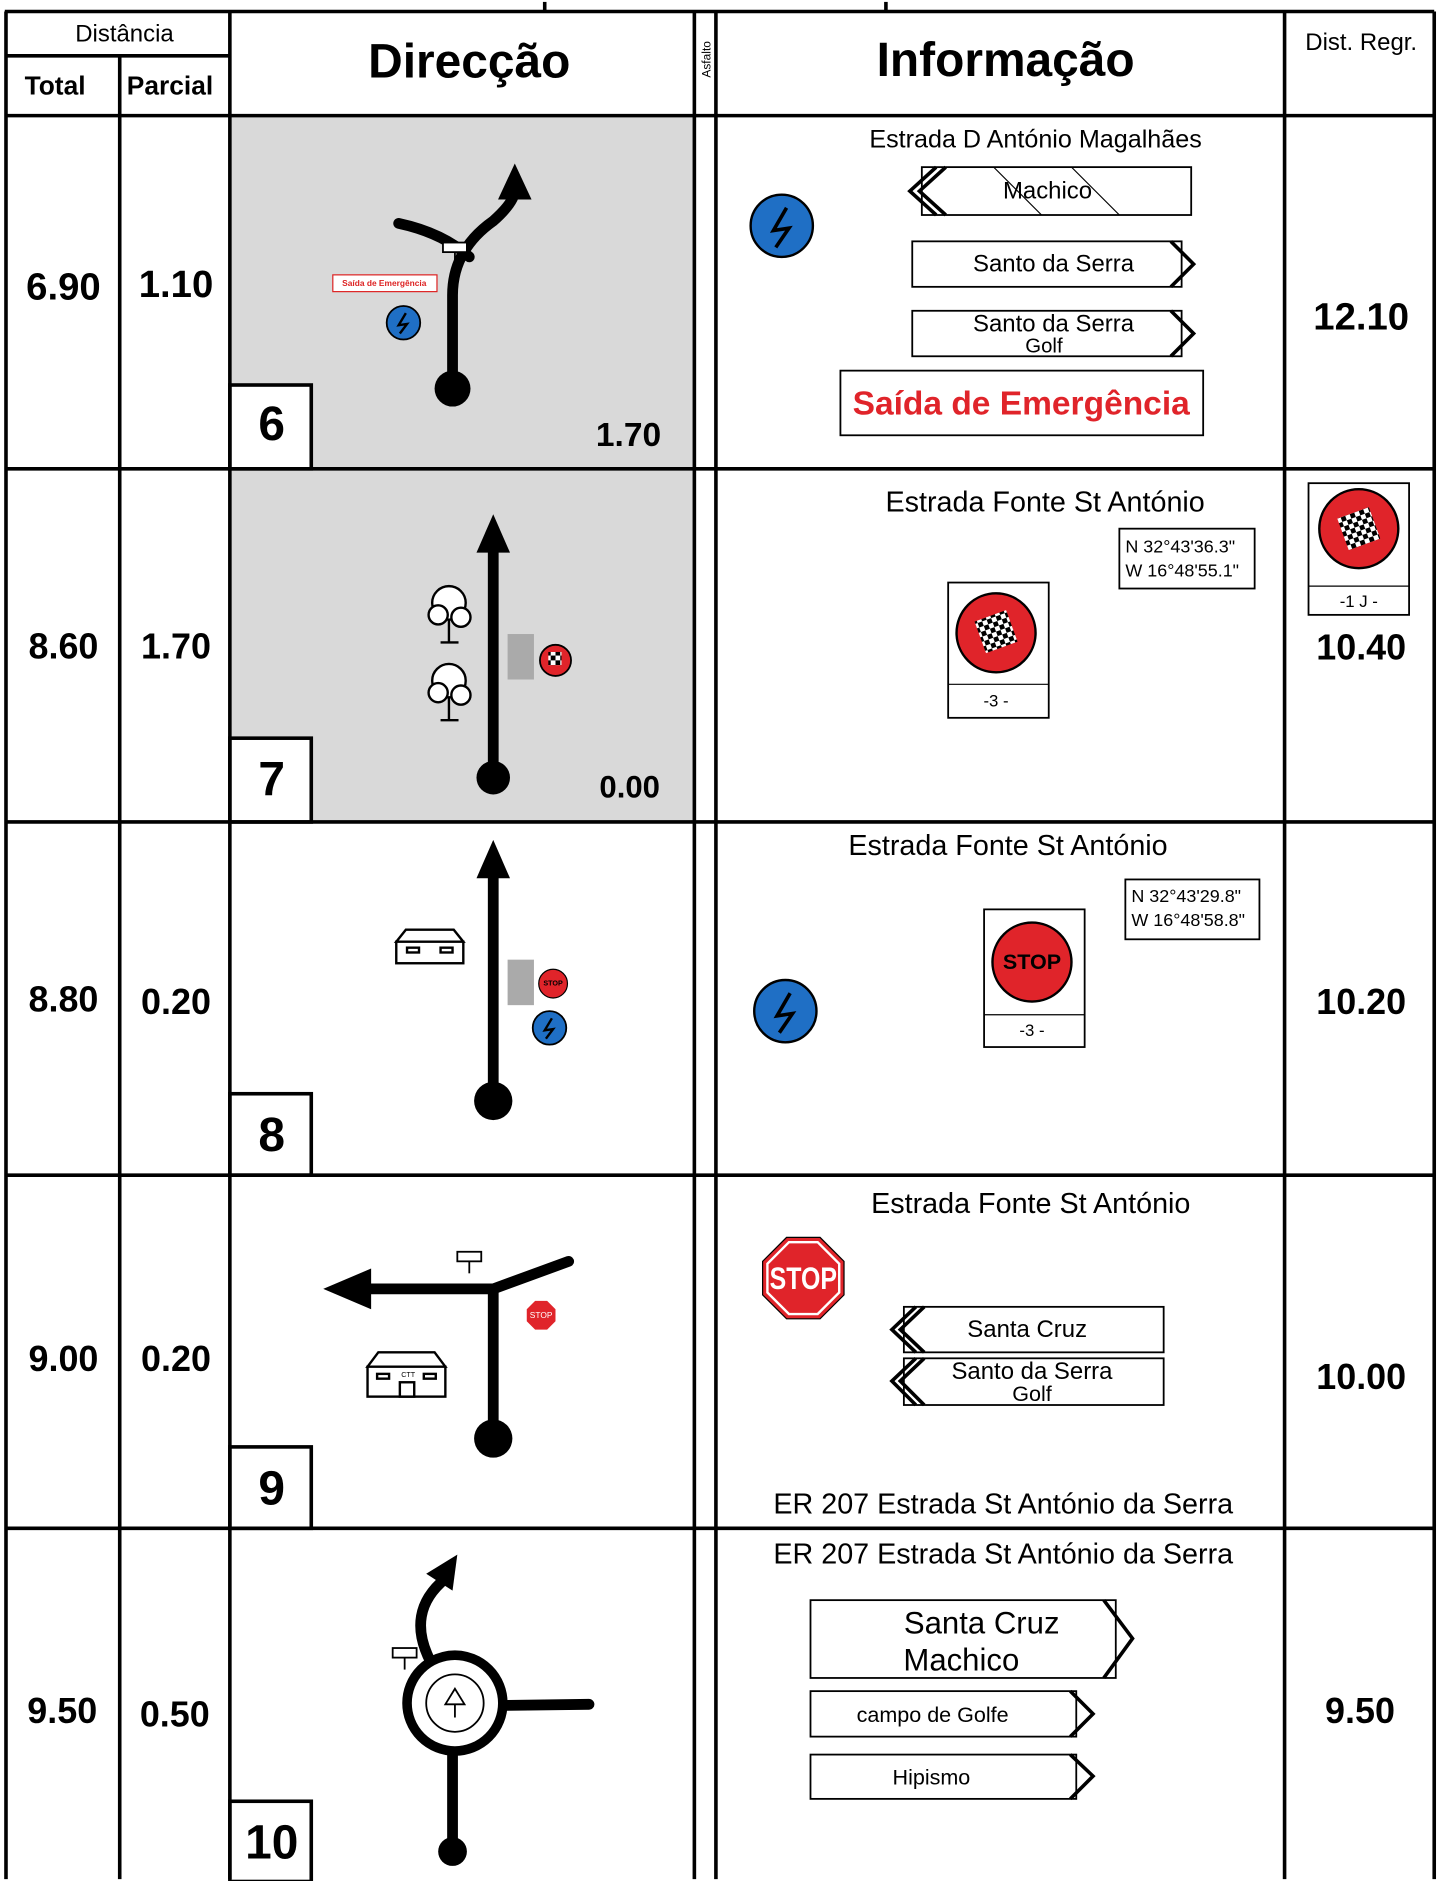 The height and width of the screenshot is (1881, 1445). What do you see at coordinates (1044, 502) in the screenshot?
I see `road: Estrada Fonte St António` at bounding box center [1044, 502].